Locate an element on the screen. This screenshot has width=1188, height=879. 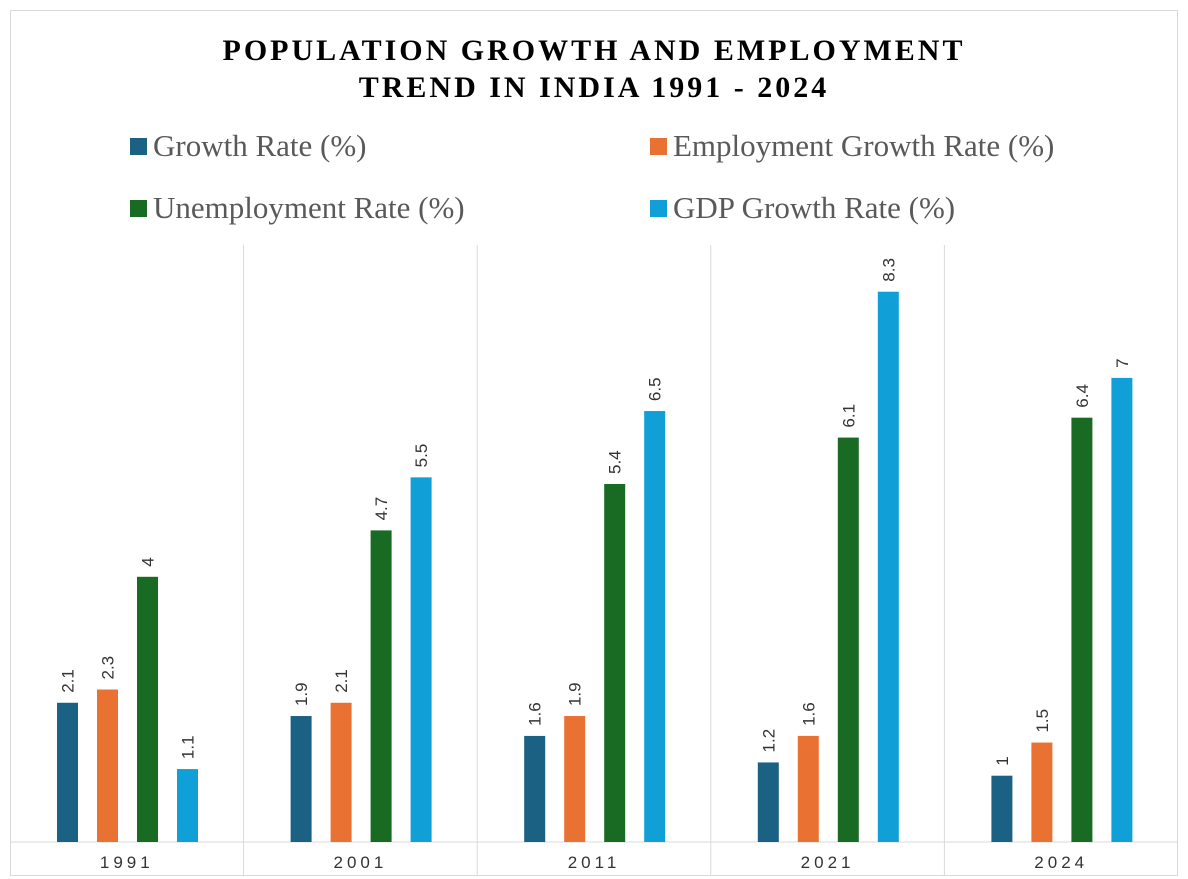
legend-label-unemployment-rate: Unemployment Rate (%) is located at coordinates (309, 207).